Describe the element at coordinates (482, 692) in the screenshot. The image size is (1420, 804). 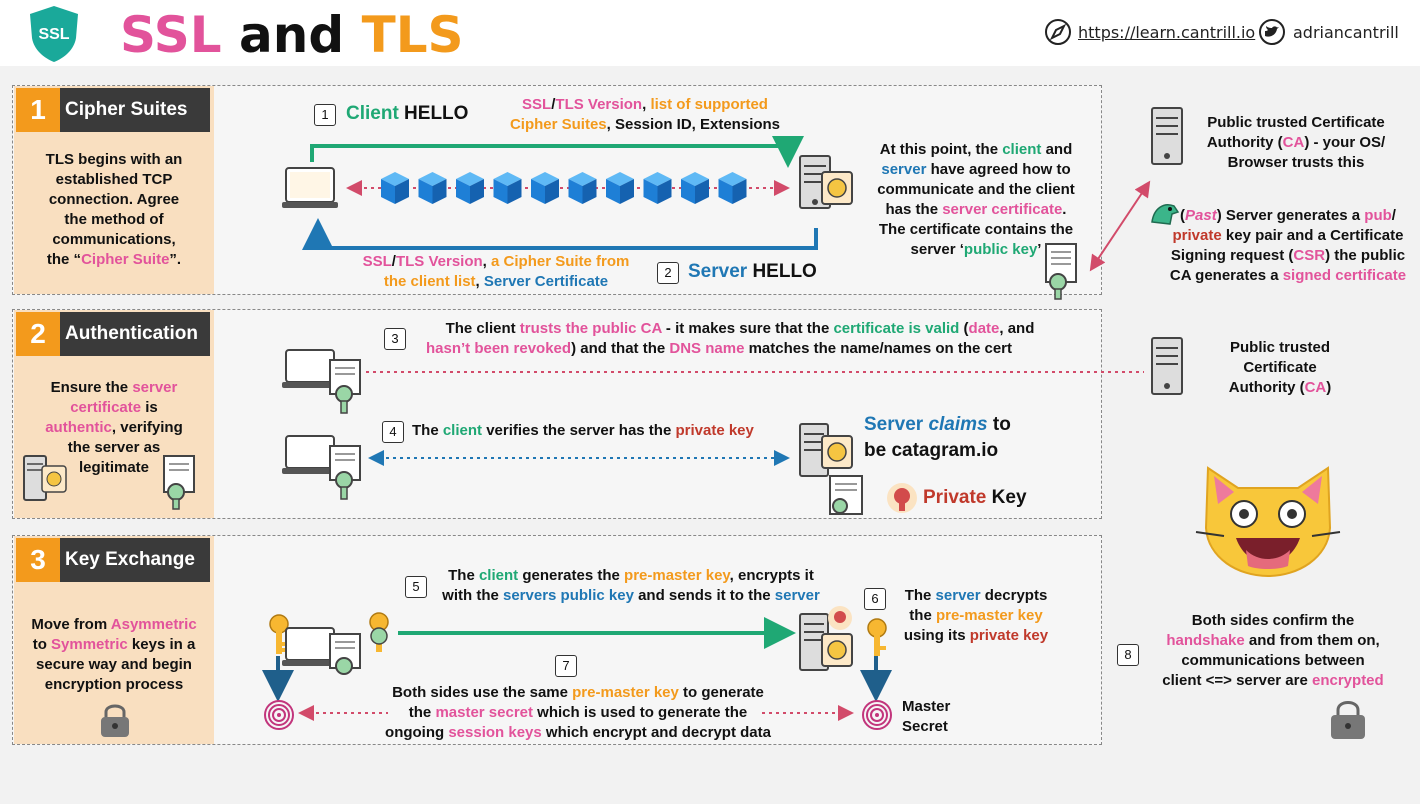
I see `l7-text: Both sides use the same` at that location.